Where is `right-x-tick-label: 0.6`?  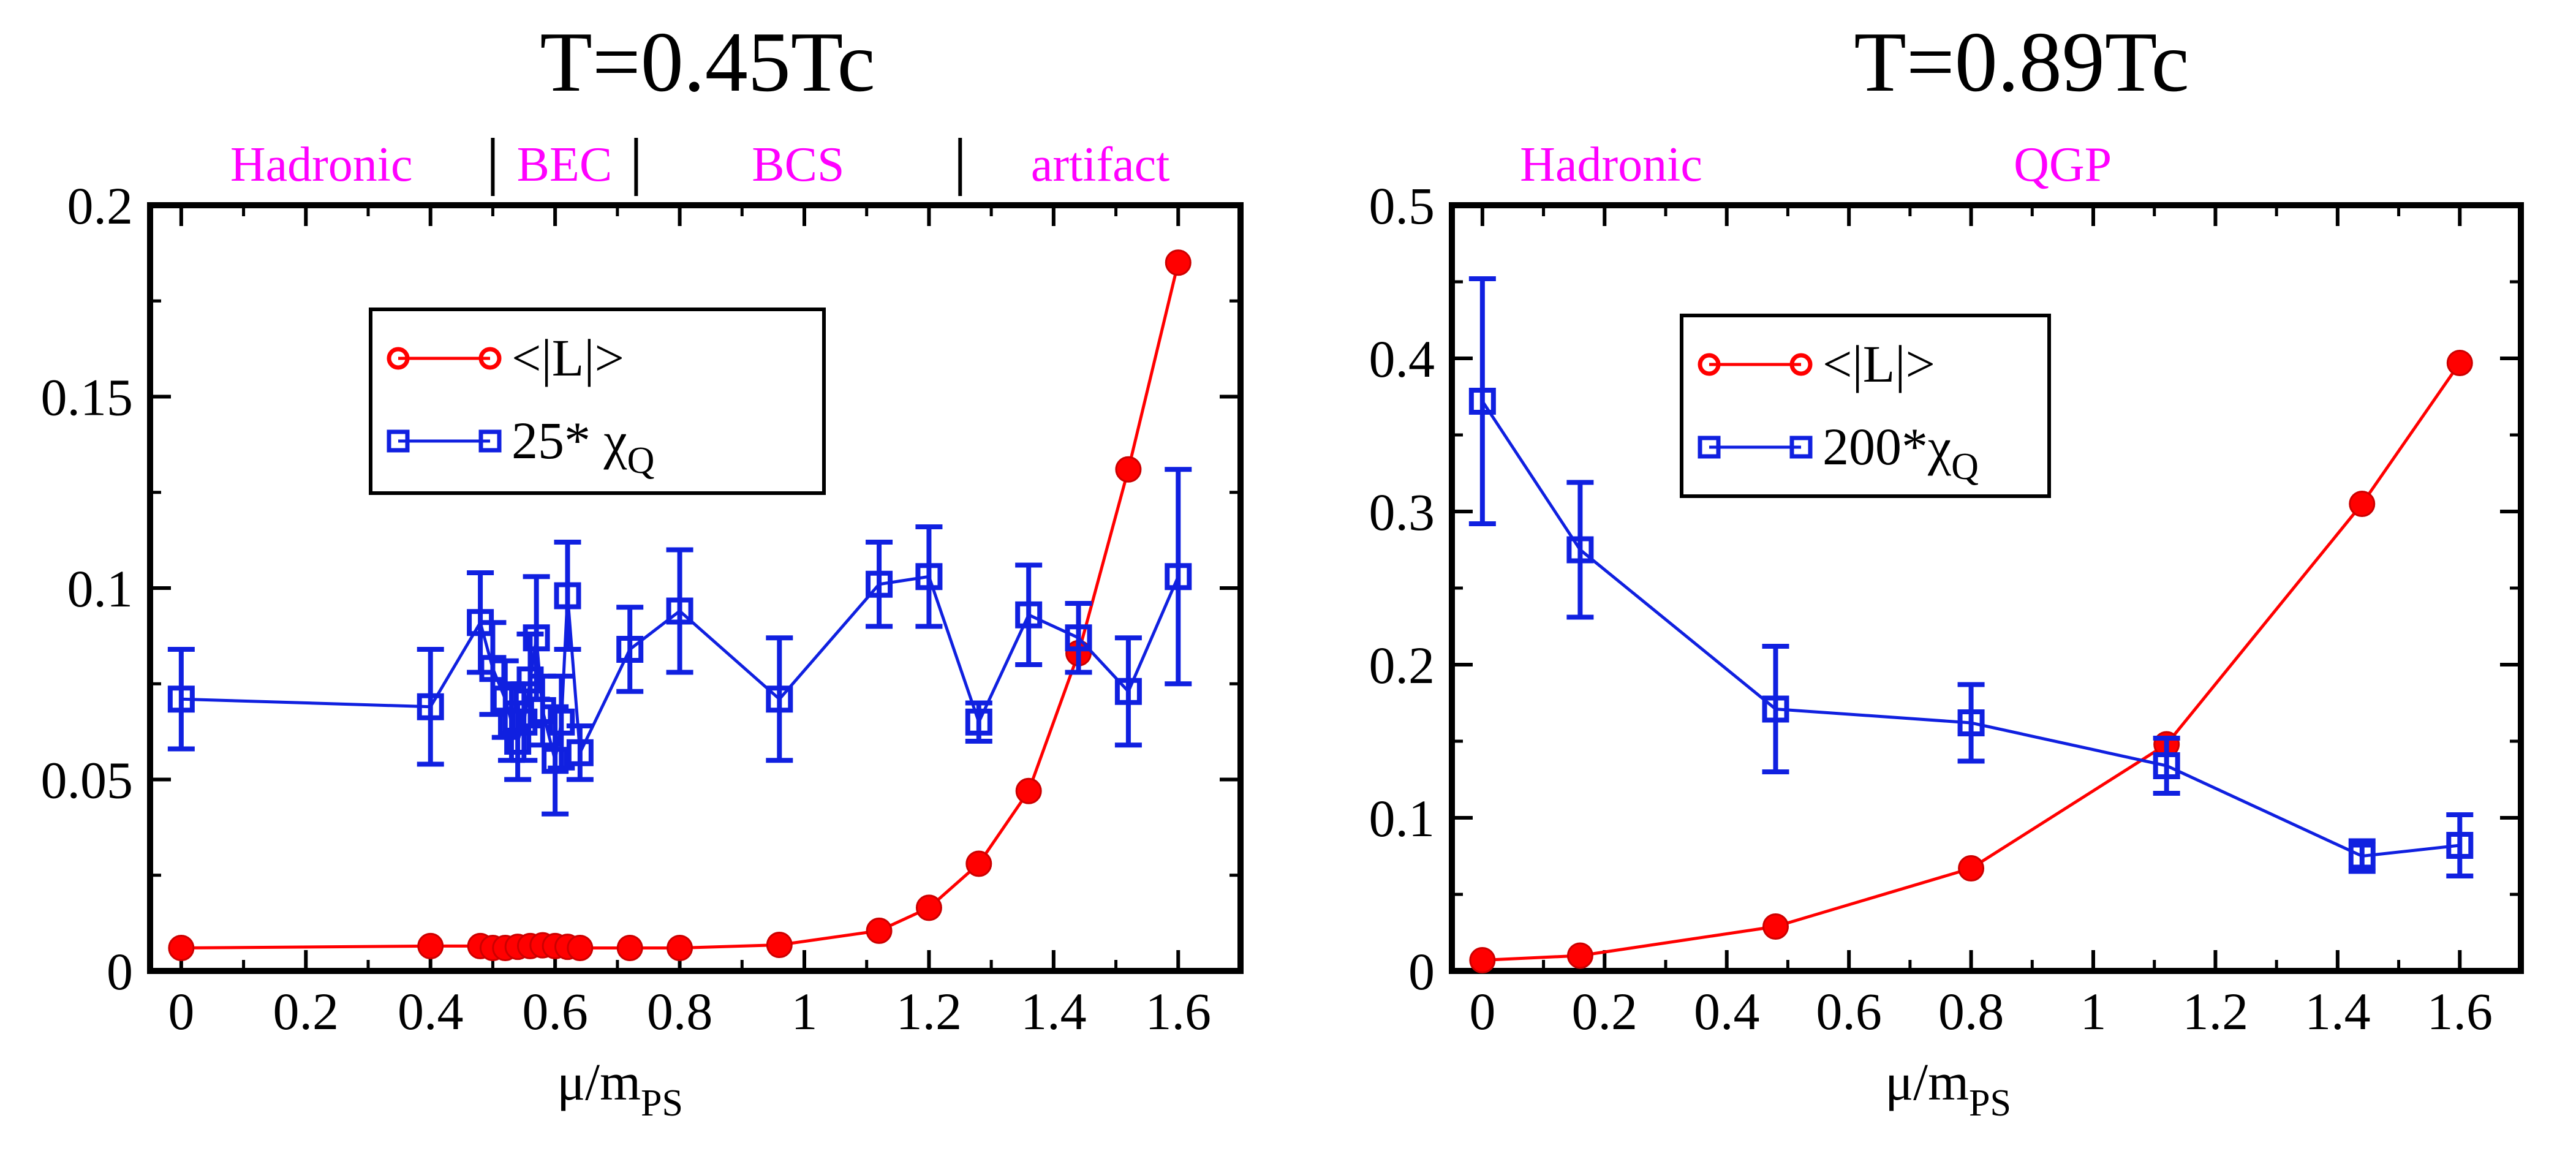
right-x-tick-label: 0.6 is located at coordinates (1849, 1012).